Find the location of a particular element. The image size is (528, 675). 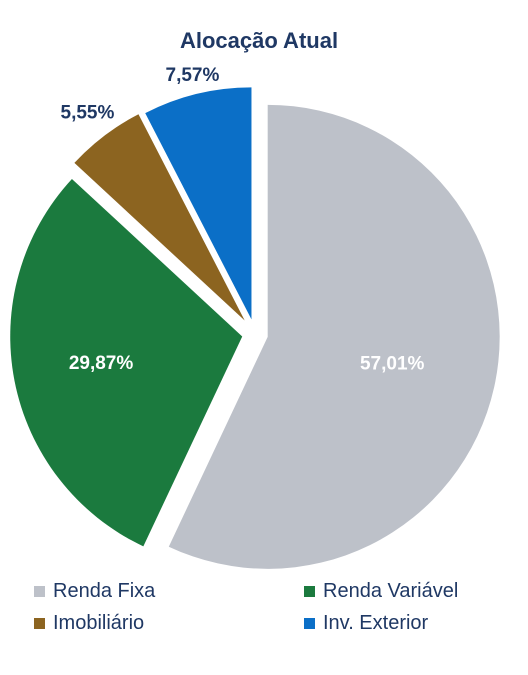

legend-swatch-imobiliario is located at coordinates (39, 623).